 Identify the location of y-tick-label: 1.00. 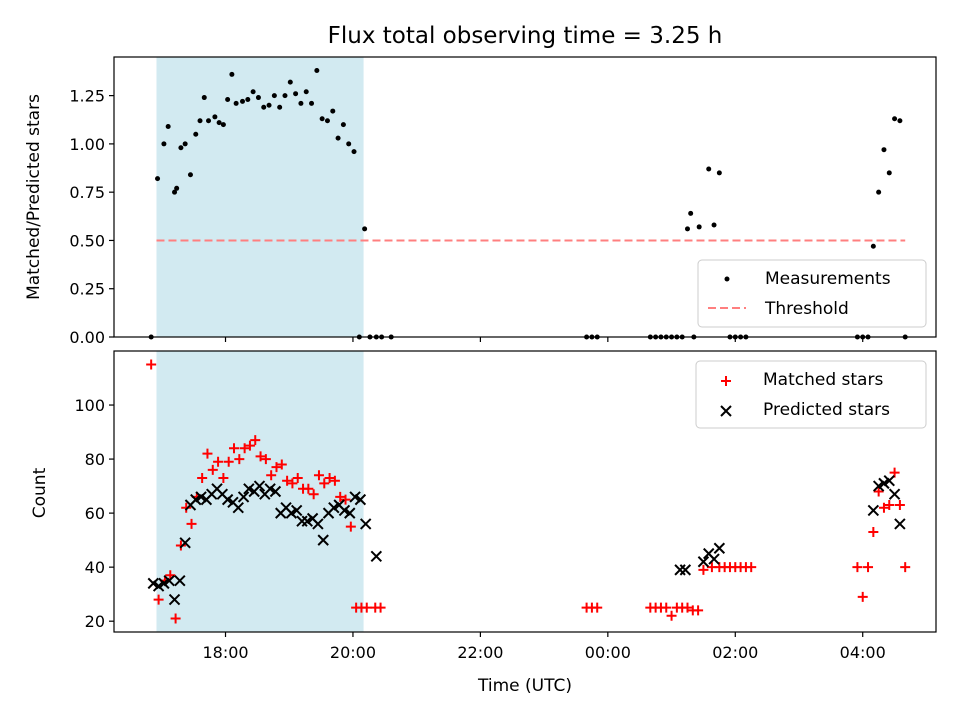
(87, 144).